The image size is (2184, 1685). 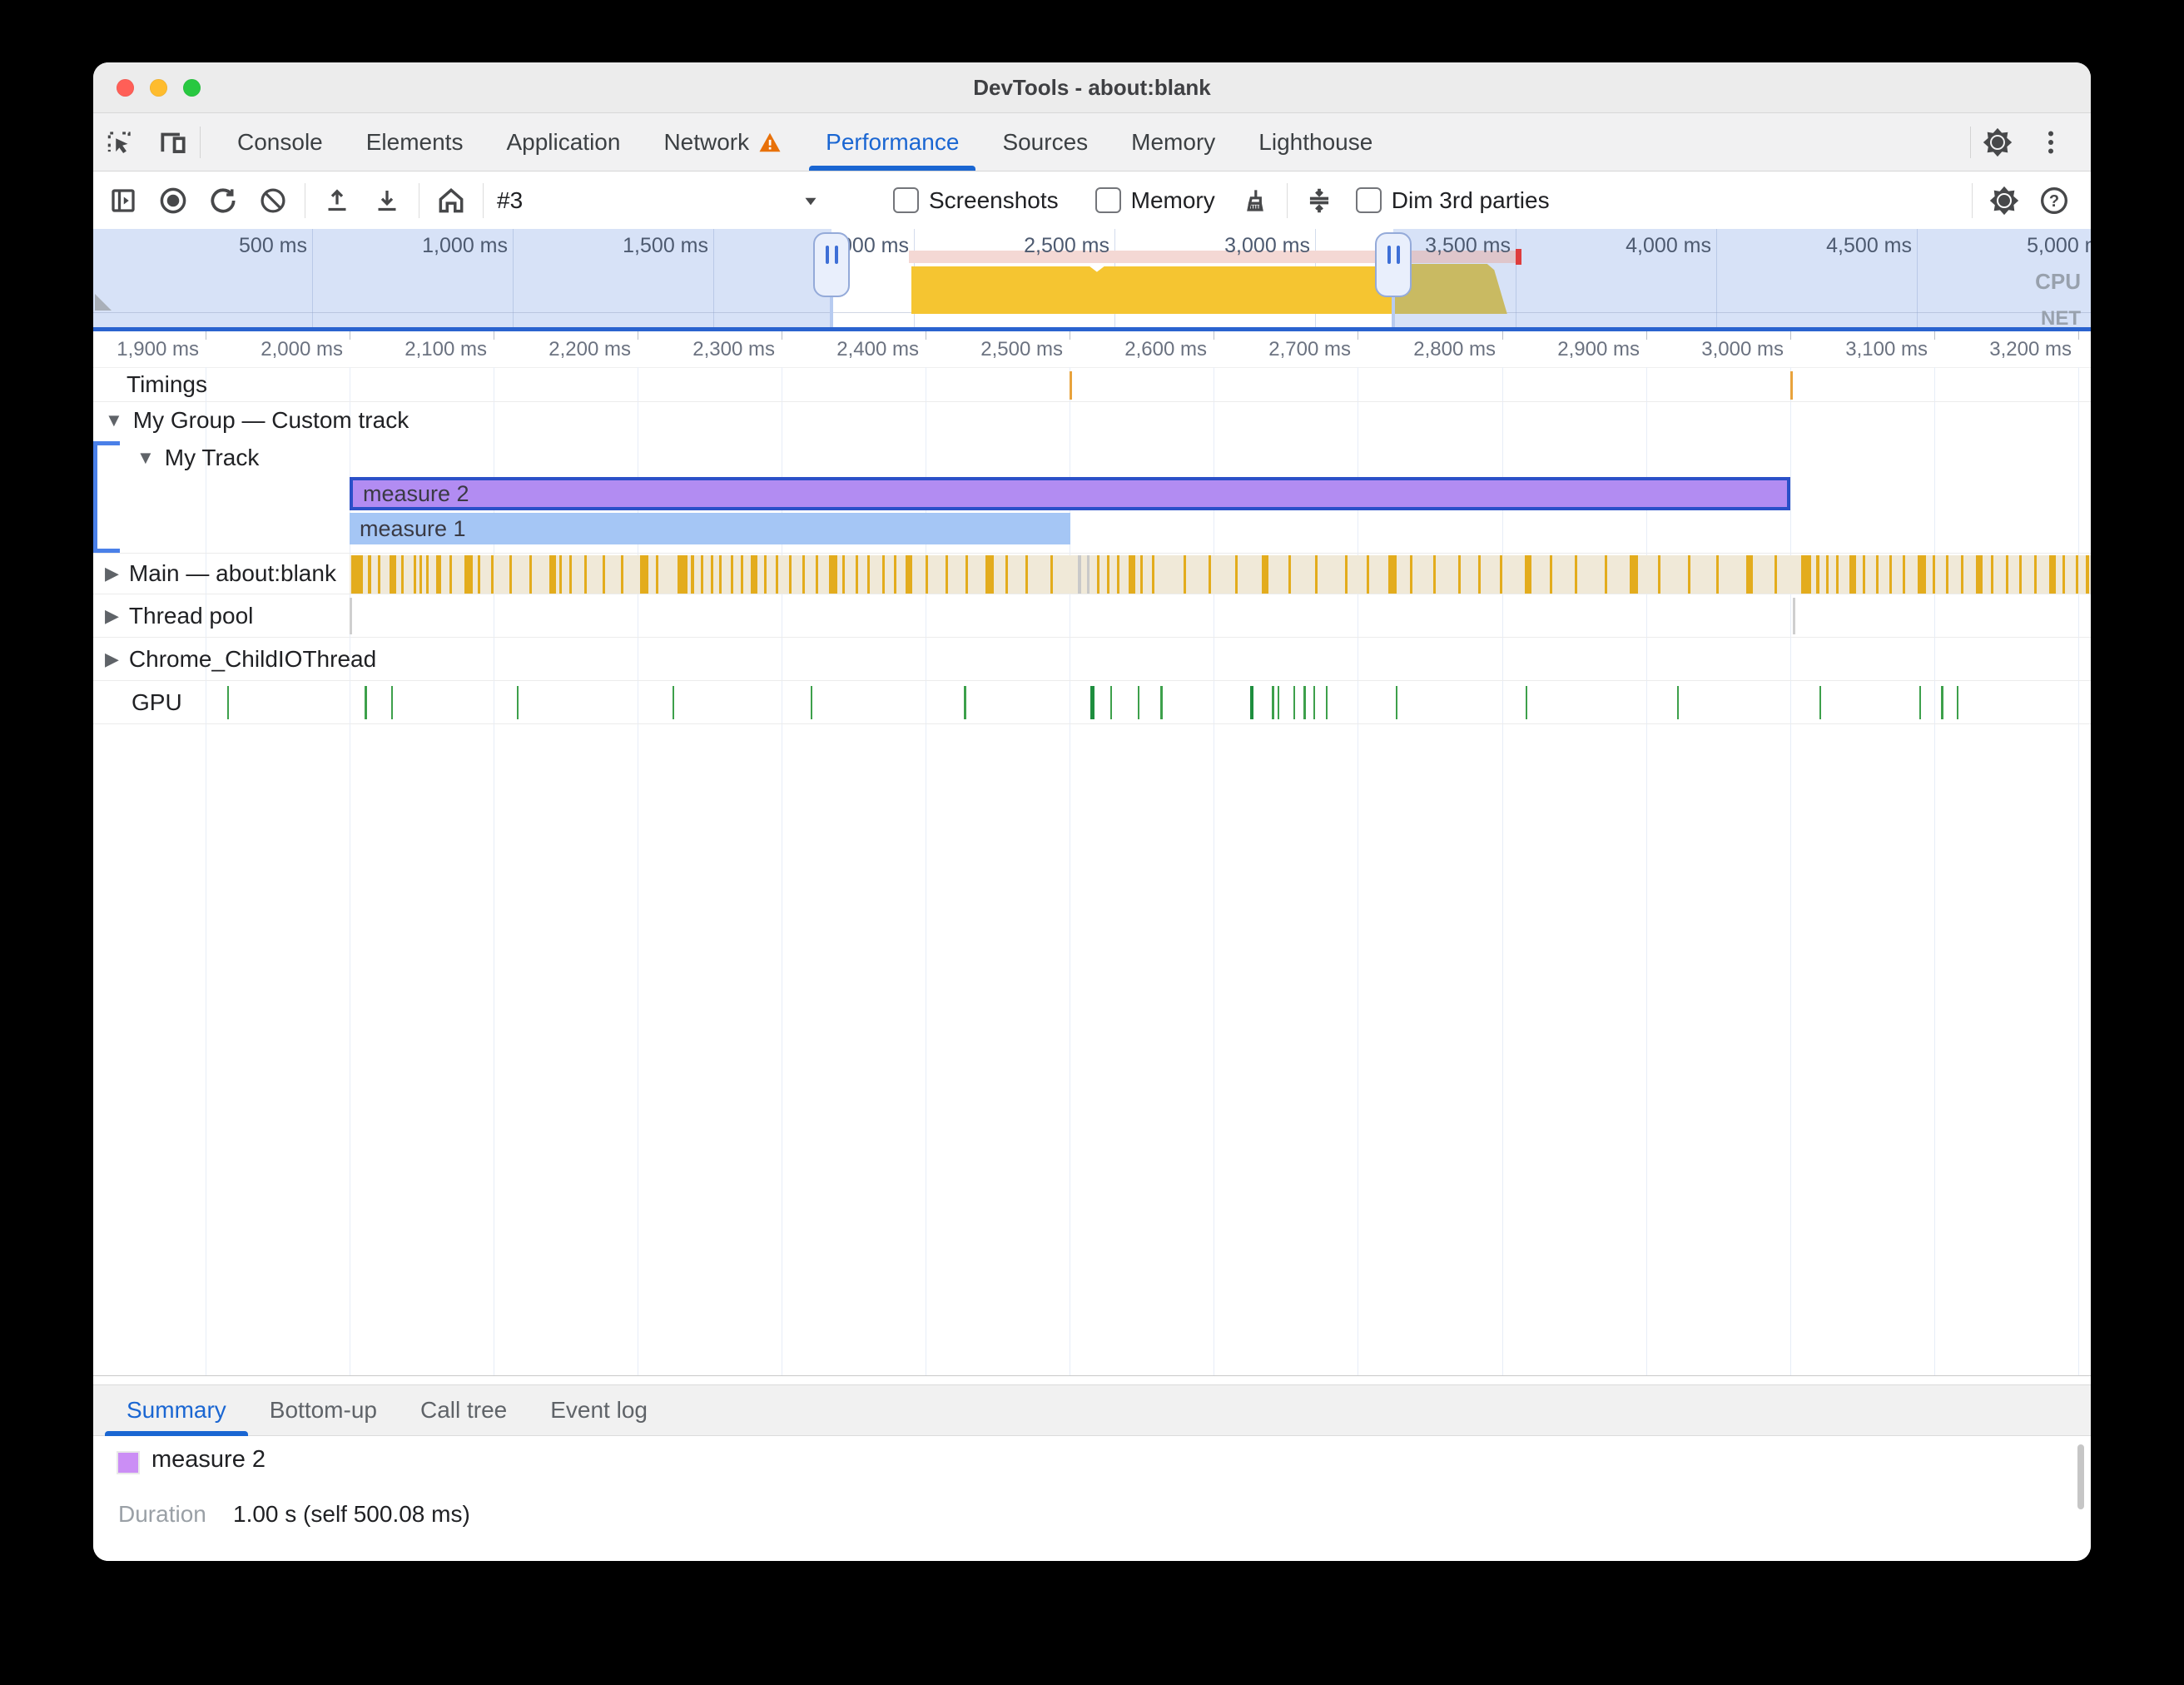 I want to click on profile-dropdown: #3, so click(x=659, y=201).